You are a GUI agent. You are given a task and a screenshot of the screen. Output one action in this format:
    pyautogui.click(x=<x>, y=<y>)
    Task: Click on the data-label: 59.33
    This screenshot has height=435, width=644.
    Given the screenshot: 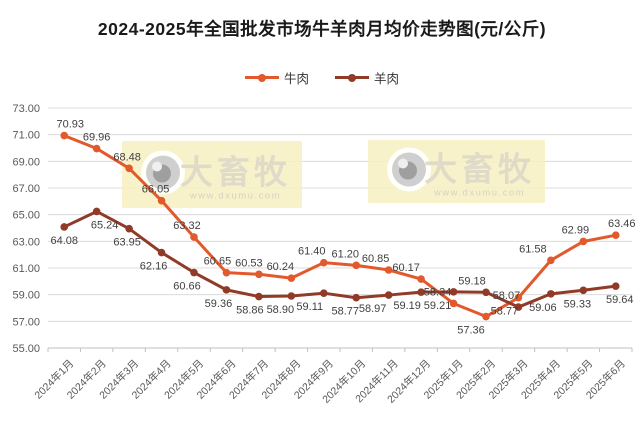 What is the action you would take?
    pyautogui.click(x=578, y=304)
    